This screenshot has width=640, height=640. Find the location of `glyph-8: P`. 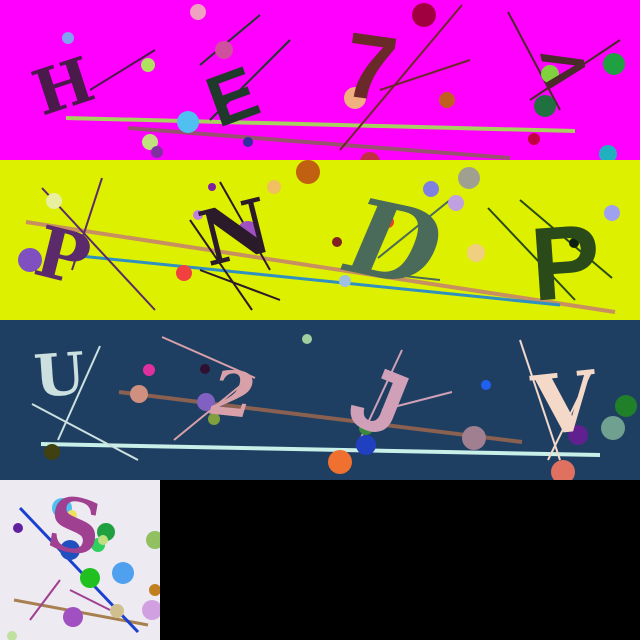

glyph-8: P is located at coordinates (565, 261).